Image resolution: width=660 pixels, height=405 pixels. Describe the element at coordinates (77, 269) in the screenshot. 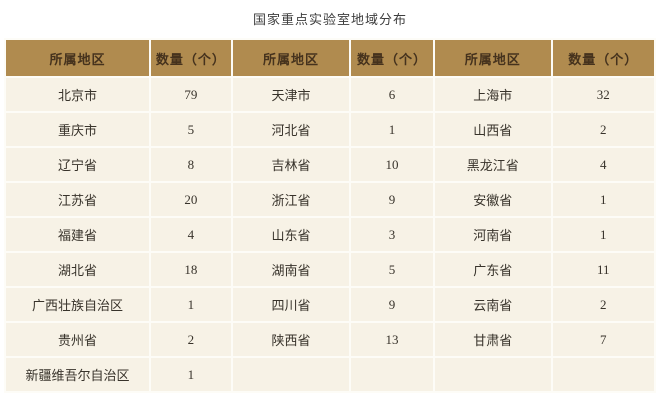

I see `region-cell: 湖北省` at that location.